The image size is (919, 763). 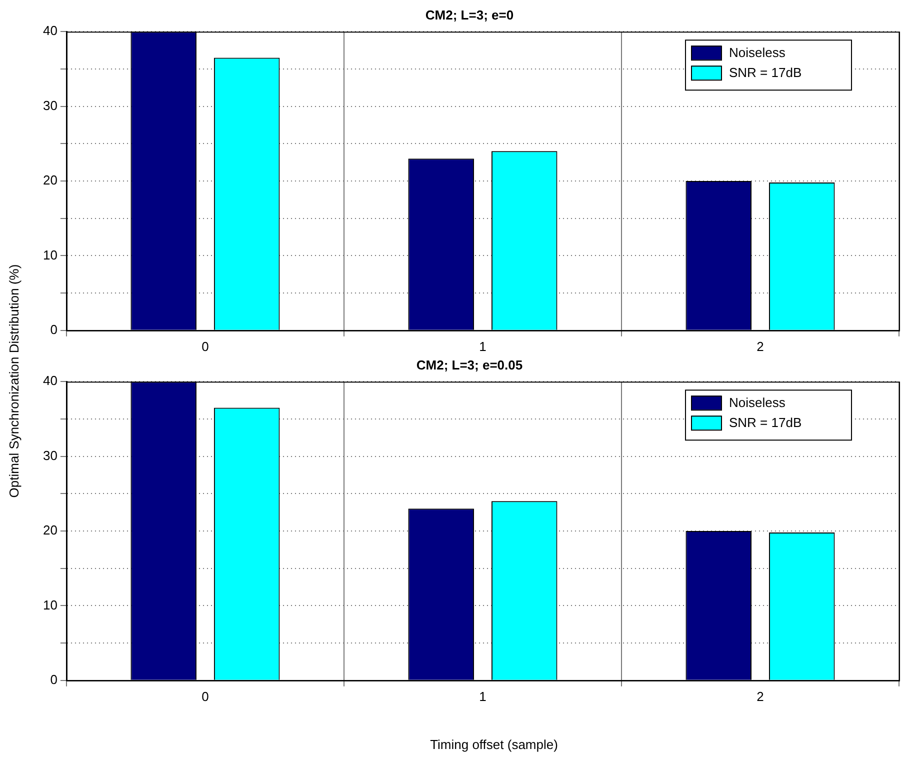 What do you see at coordinates (469, 364) in the screenshot?
I see `chart-title: CM2; L=3; e=0.05` at bounding box center [469, 364].